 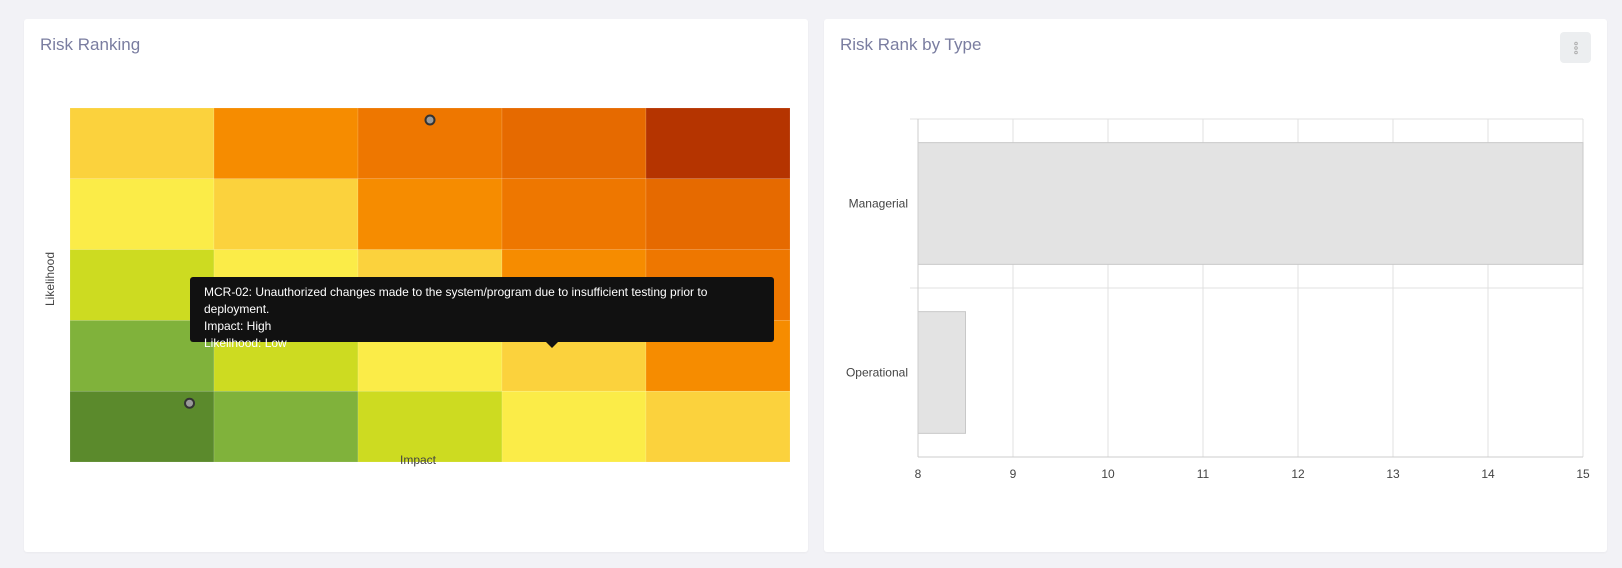 What do you see at coordinates (1203, 474) in the screenshot?
I see `x-tick-label: 11` at bounding box center [1203, 474].